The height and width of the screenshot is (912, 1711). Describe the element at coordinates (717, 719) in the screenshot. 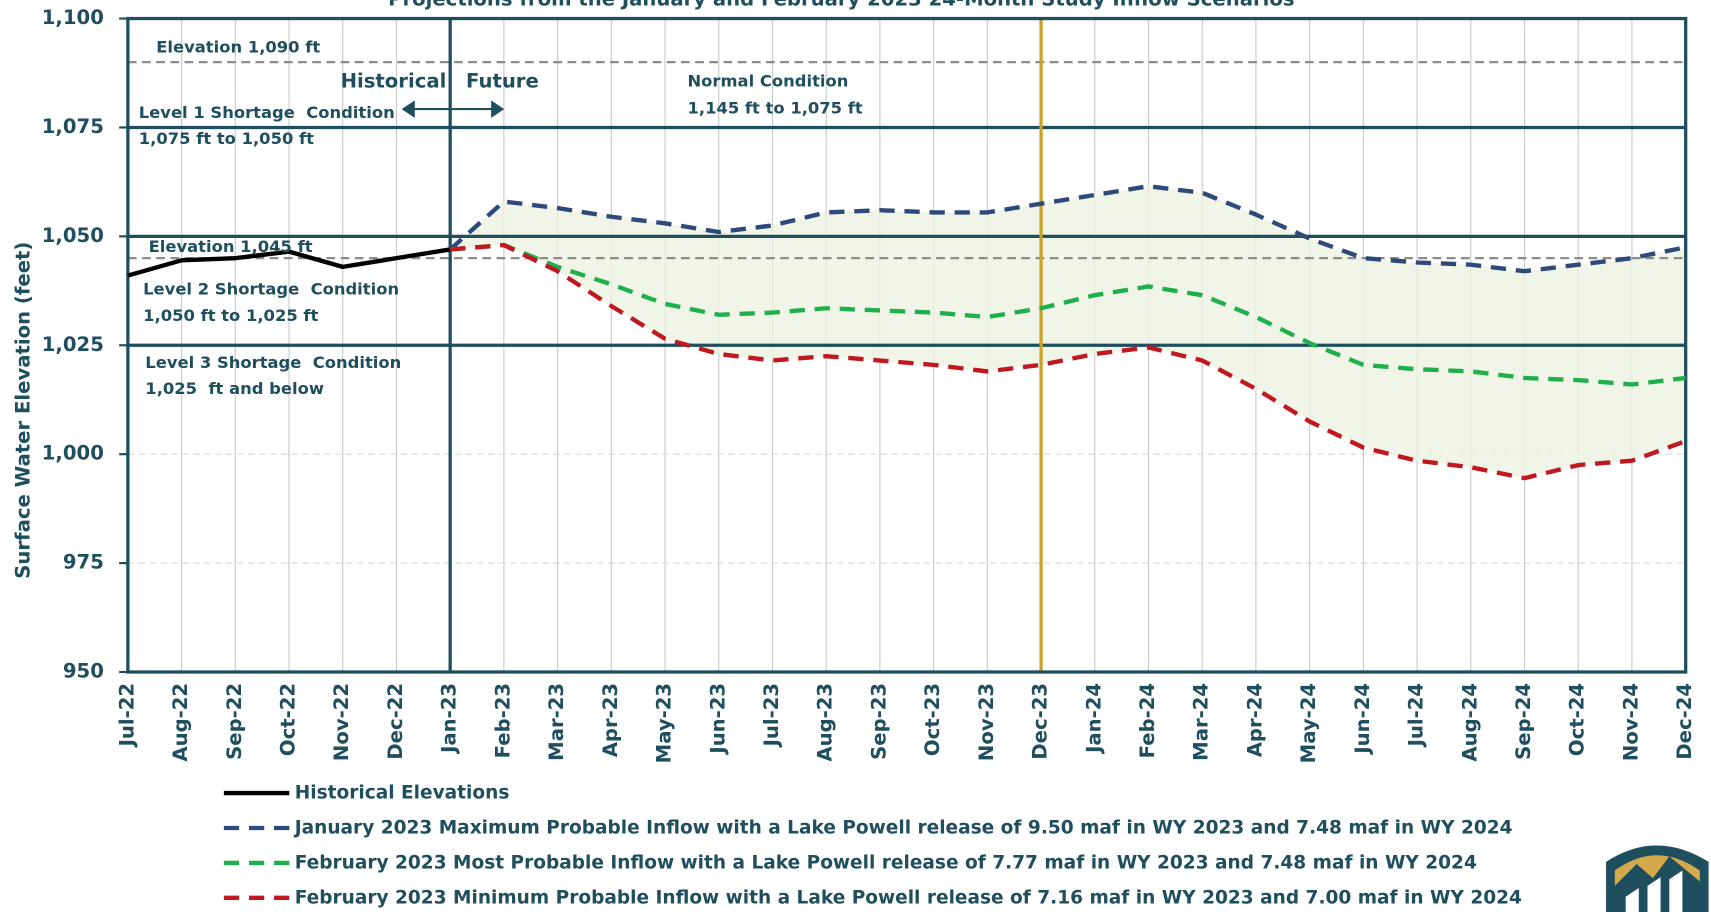

I see `x-tick-label: Jun-23` at that location.